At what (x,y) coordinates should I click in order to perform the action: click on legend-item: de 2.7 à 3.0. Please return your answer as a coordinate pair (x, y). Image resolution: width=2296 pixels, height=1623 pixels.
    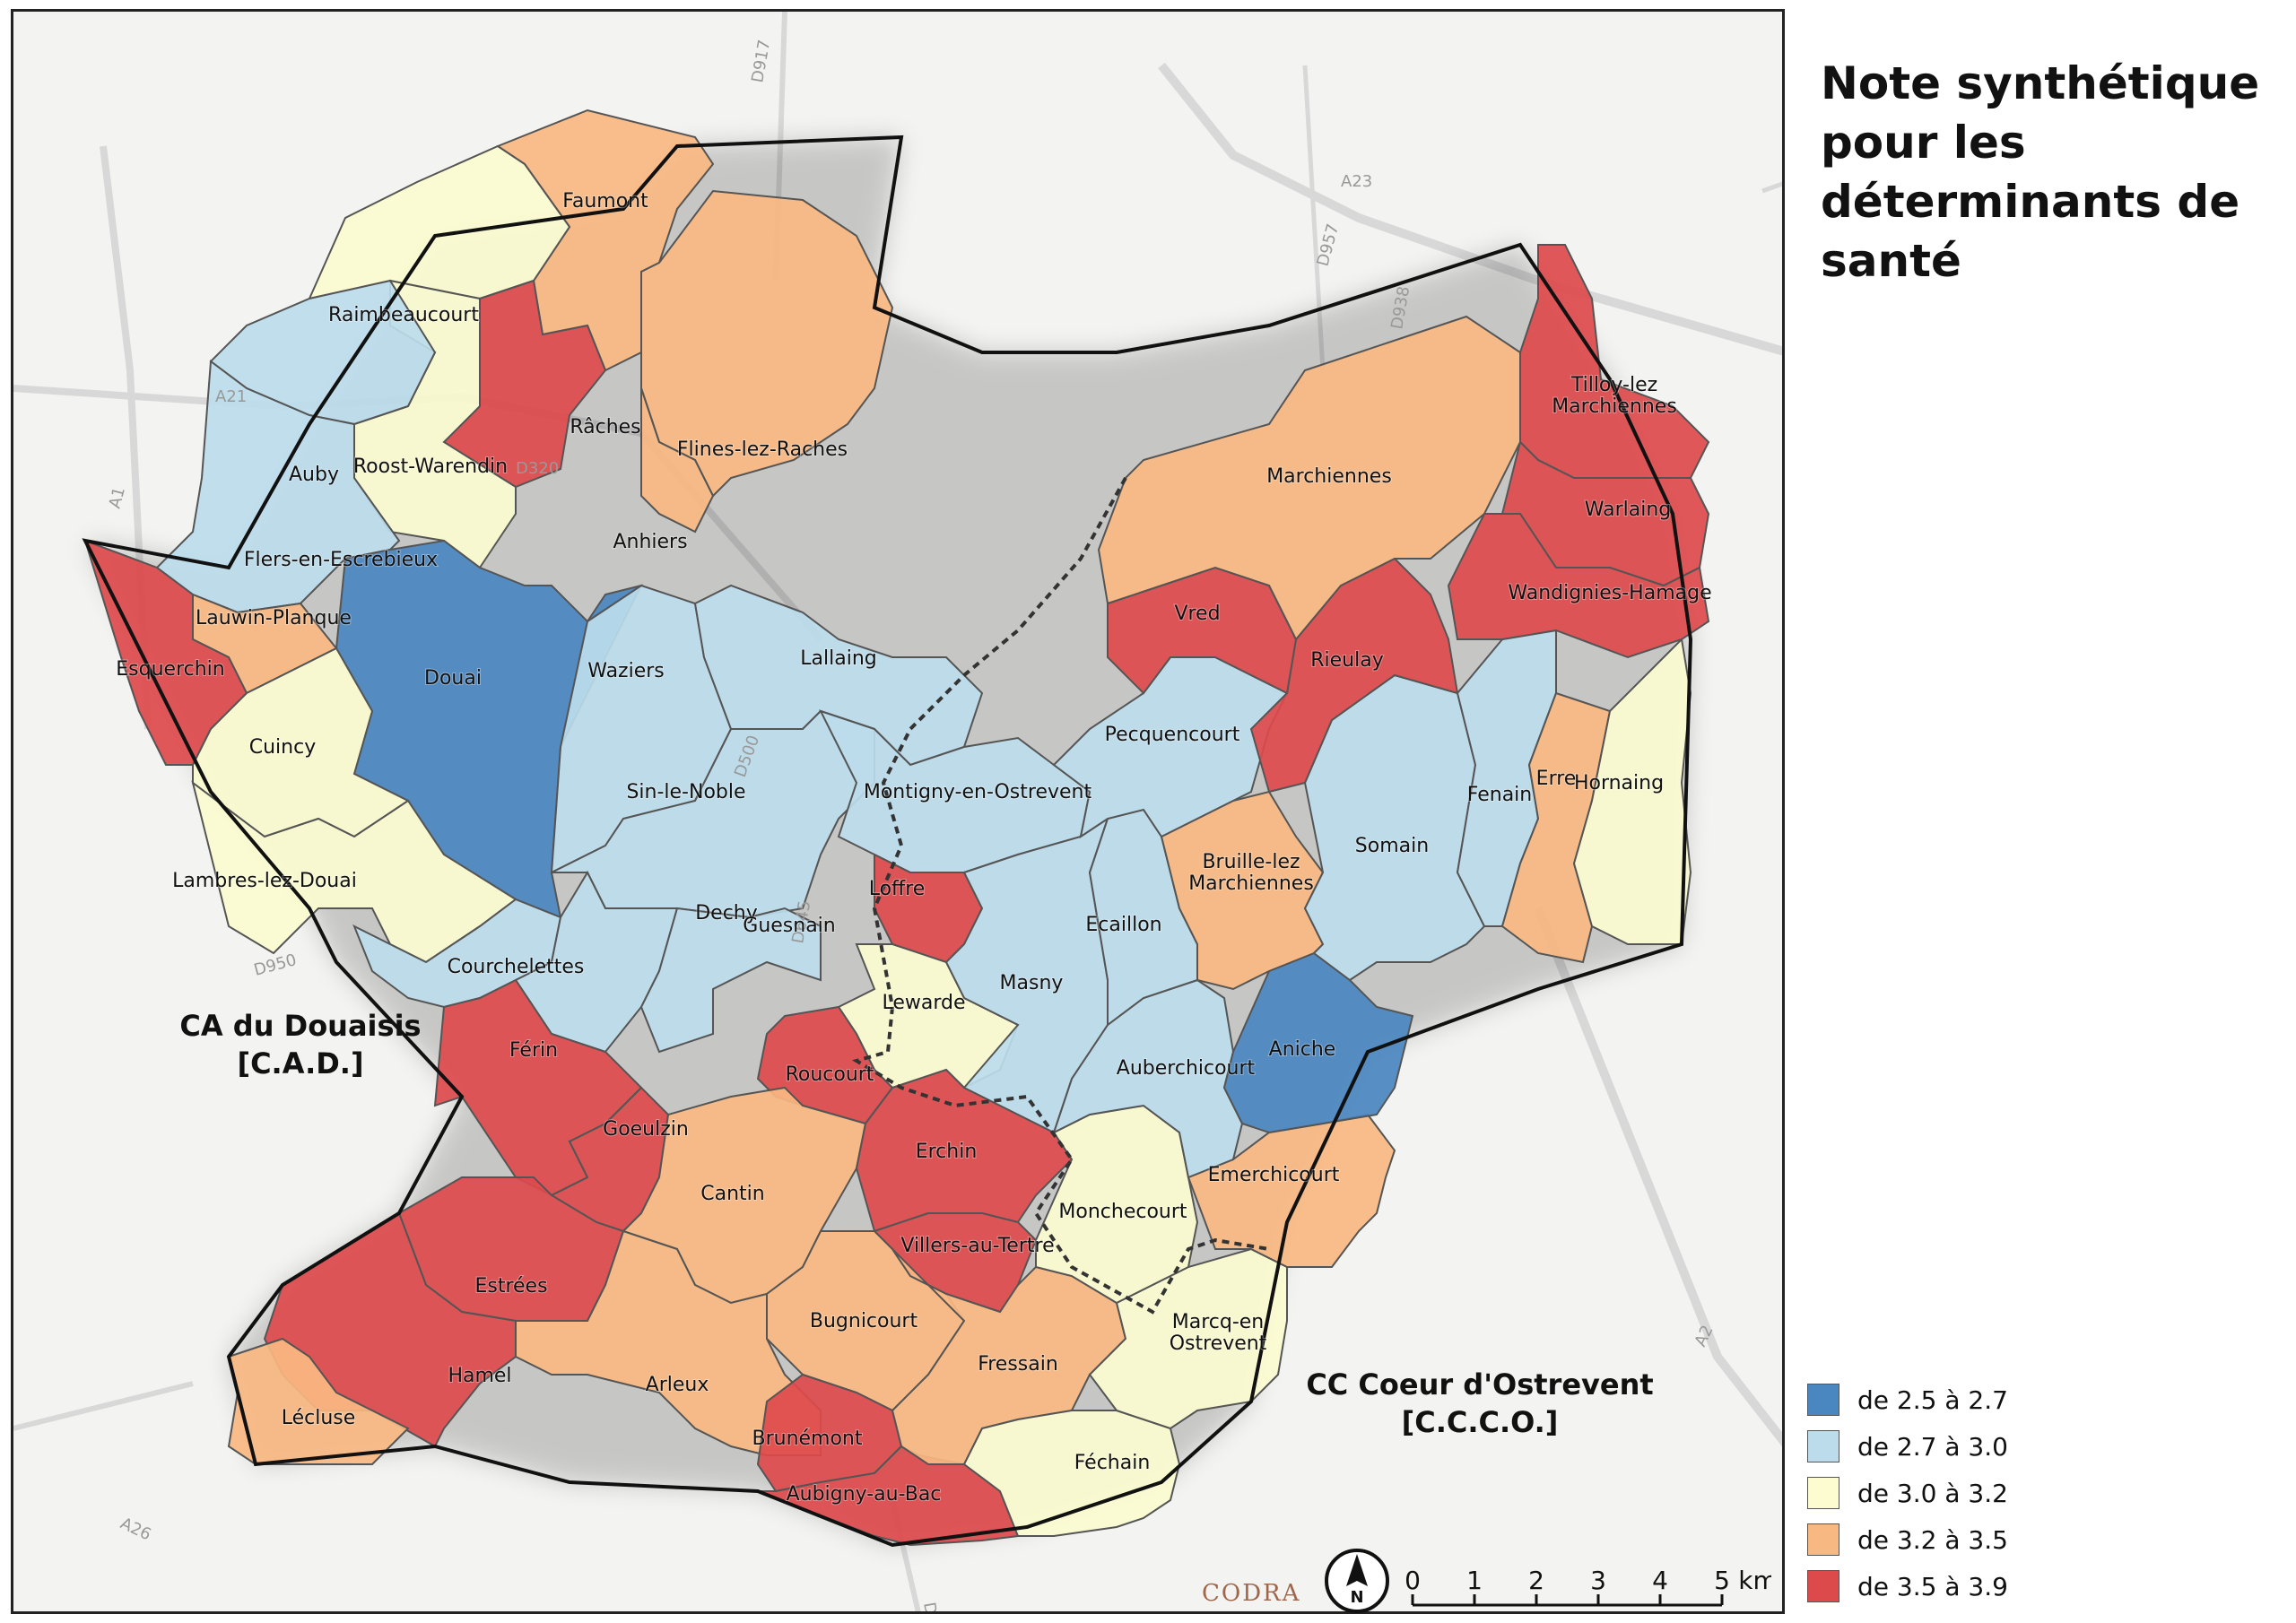
    Looking at the image, I should click on (2040, 1446).